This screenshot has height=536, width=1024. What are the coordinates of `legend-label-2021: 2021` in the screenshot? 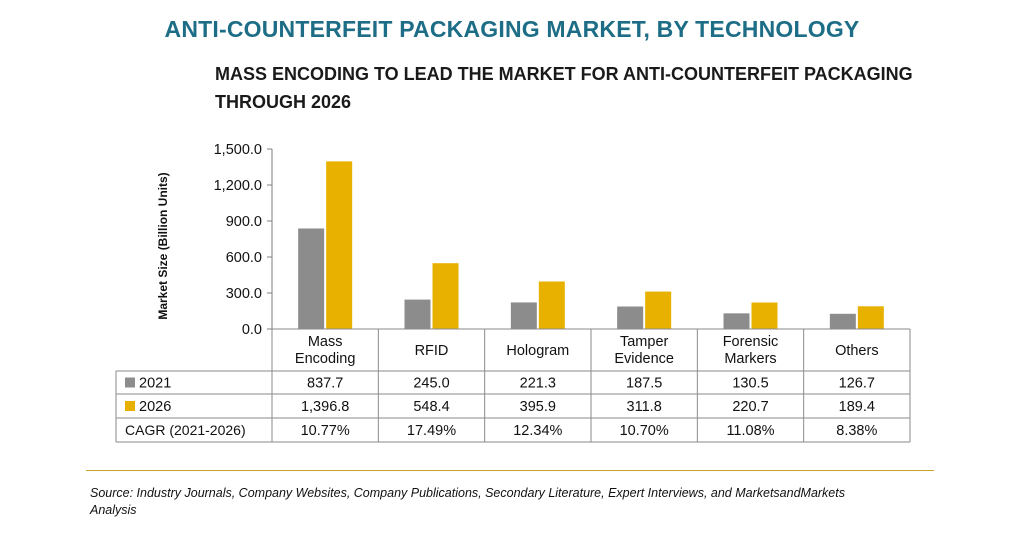 It's located at (155, 384).